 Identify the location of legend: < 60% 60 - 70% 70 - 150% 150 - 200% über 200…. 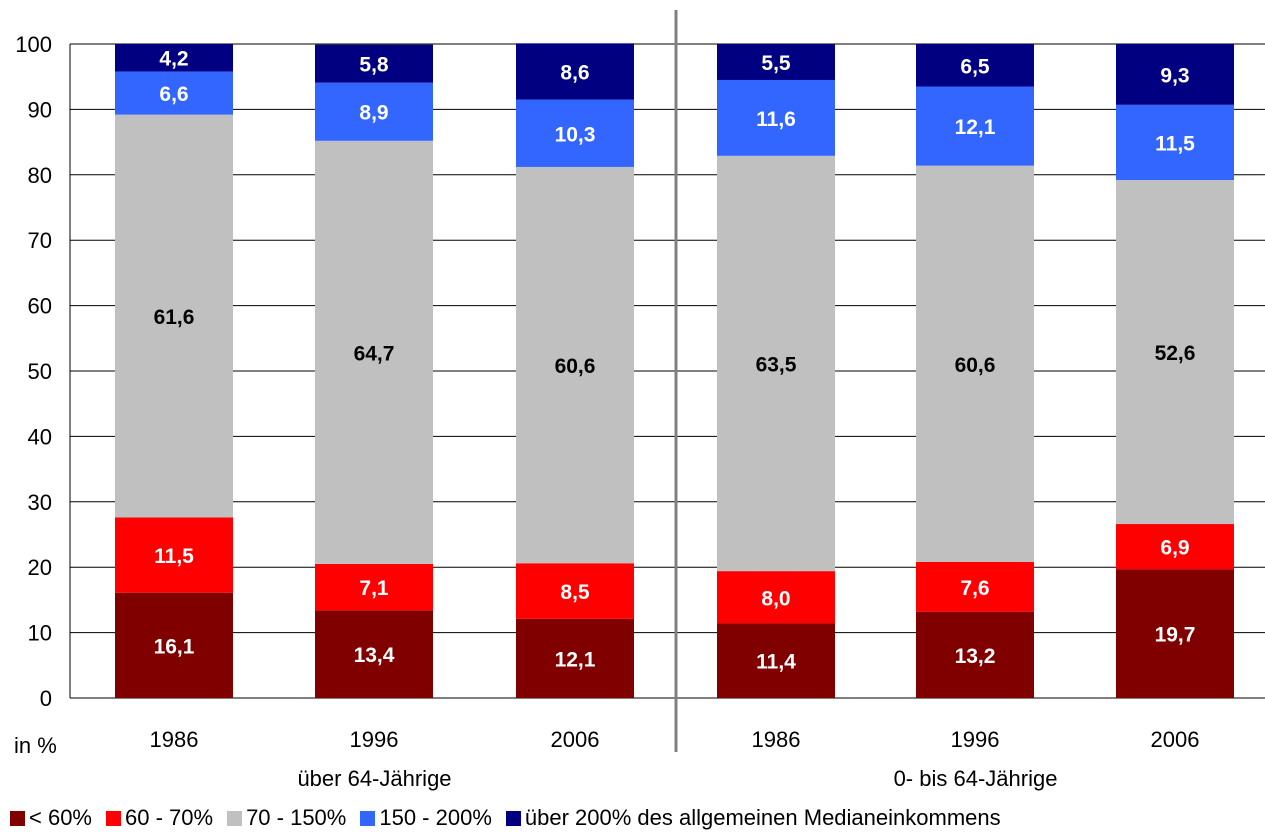
(512, 818).